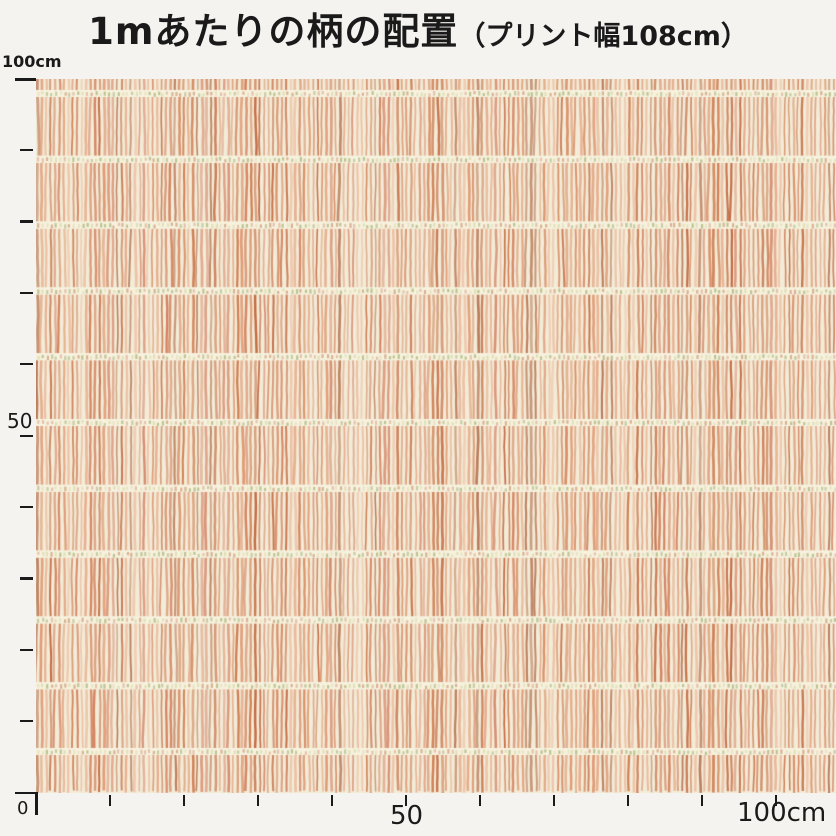  Describe the element at coordinates (407, 816) in the screenshot. I see `bottom-axis-label-50: 50` at that location.